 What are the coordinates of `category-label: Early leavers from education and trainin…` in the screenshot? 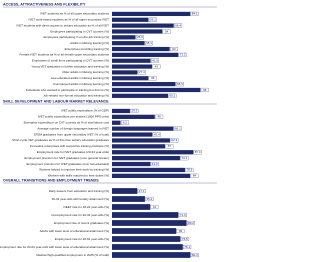 It's located at (79, 191).